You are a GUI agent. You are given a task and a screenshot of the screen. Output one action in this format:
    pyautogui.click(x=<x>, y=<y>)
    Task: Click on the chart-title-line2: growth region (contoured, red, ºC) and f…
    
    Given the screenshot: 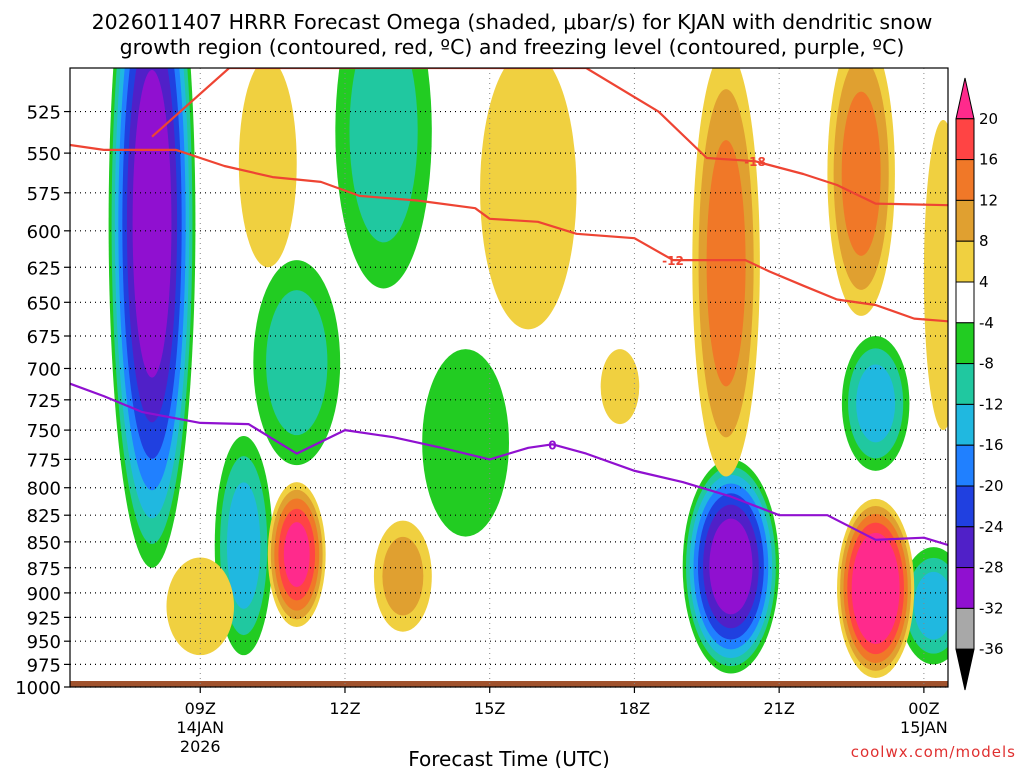 What is the action you would take?
    pyautogui.click(x=512, y=47)
    